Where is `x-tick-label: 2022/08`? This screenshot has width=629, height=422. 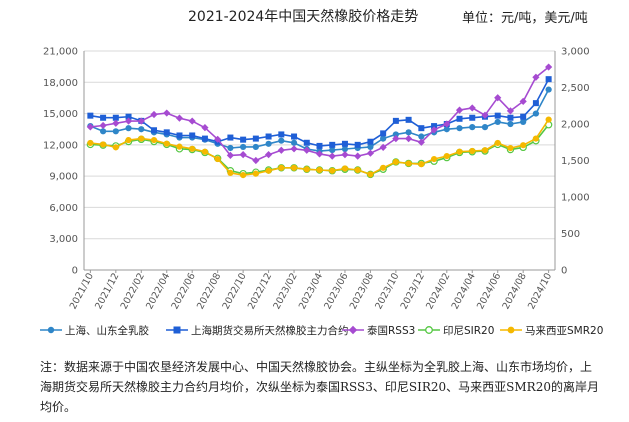
x-tick-label: 2022/08 is located at coordinates (209, 291).